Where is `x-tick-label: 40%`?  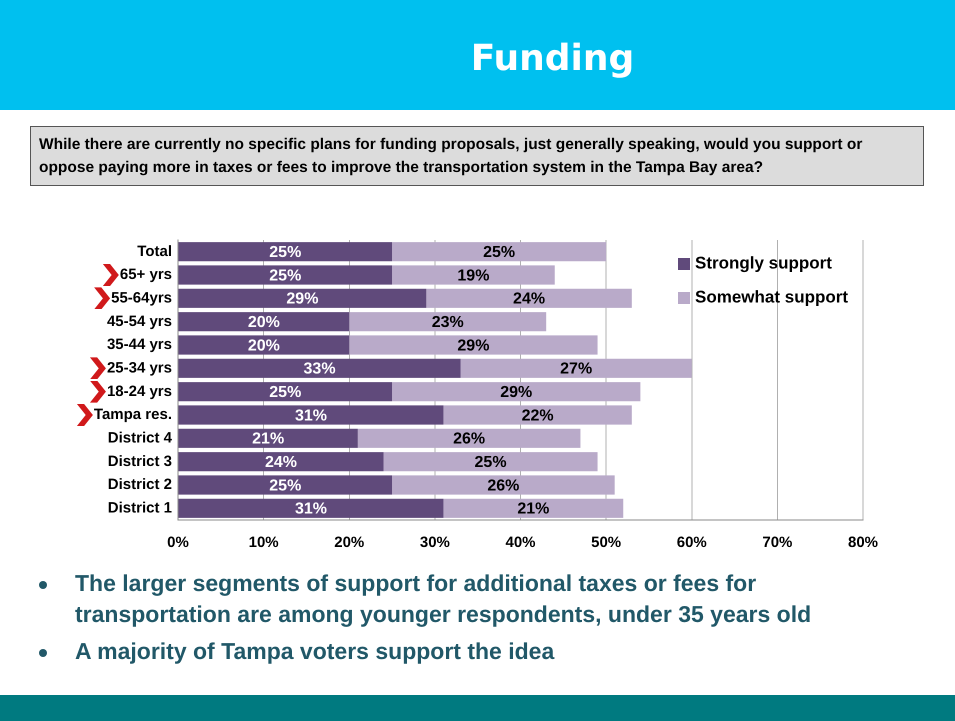 x-tick-label: 40% is located at coordinates (520, 543).